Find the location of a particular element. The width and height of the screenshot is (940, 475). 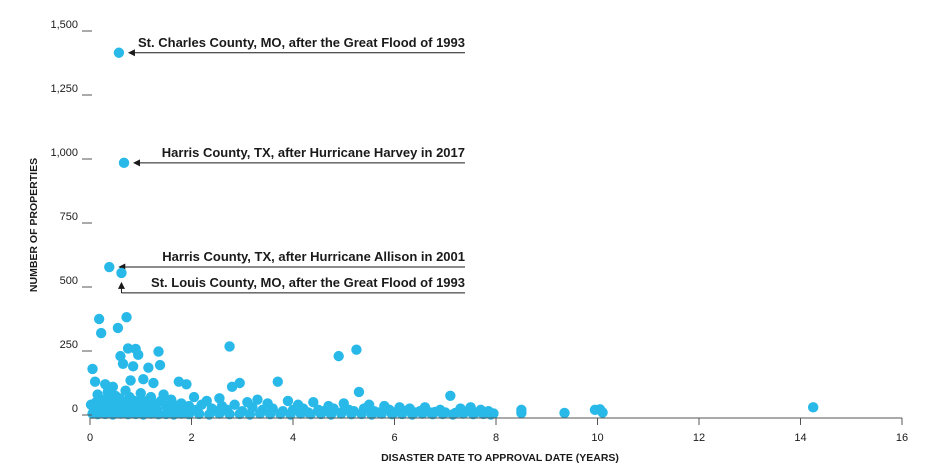

x-tick-label: 14 is located at coordinates (800, 438).